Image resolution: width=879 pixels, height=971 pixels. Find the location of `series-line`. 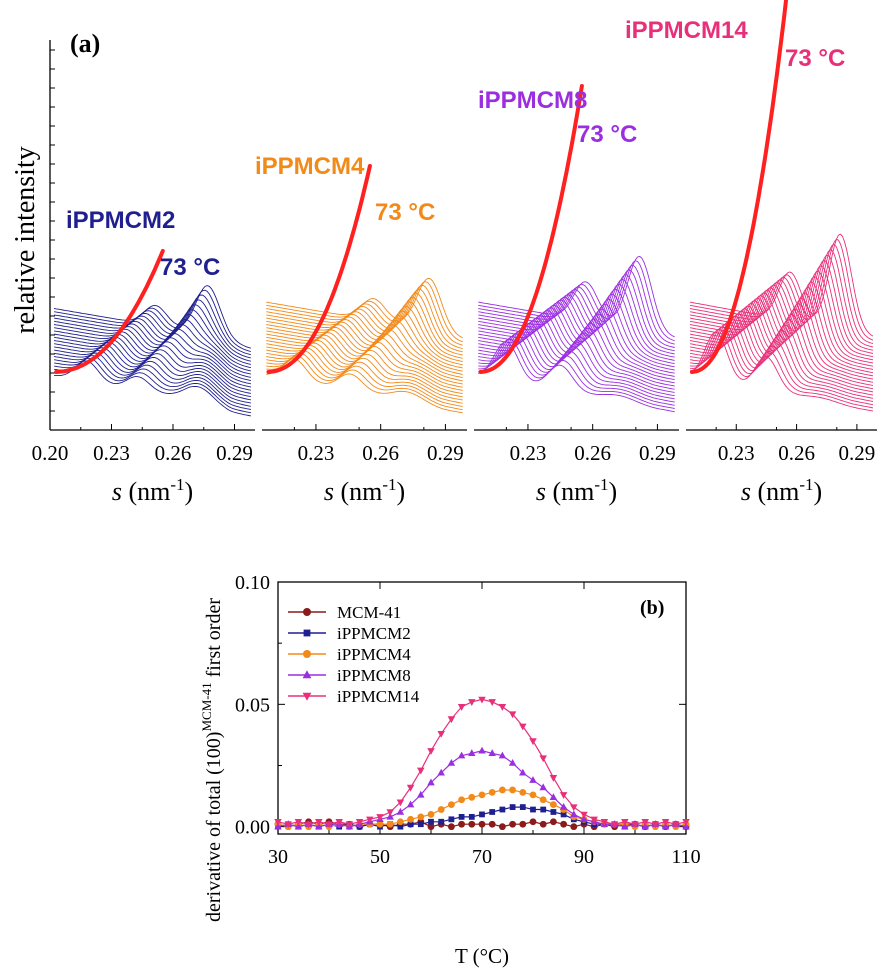

series-line is located at coordinates (482, 761).